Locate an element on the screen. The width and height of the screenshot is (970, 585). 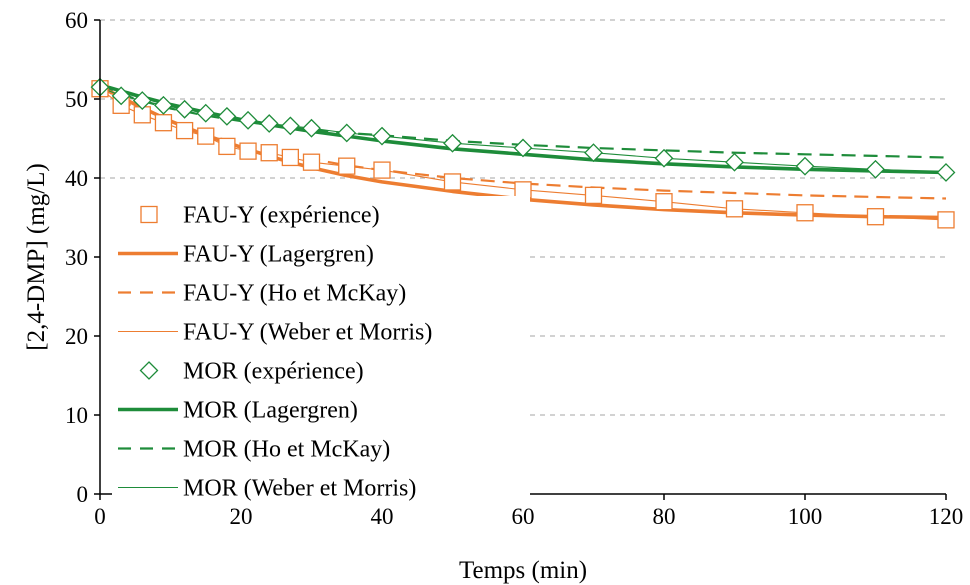
series-mor-weber-et-morris is located at coordinates (523, 130).